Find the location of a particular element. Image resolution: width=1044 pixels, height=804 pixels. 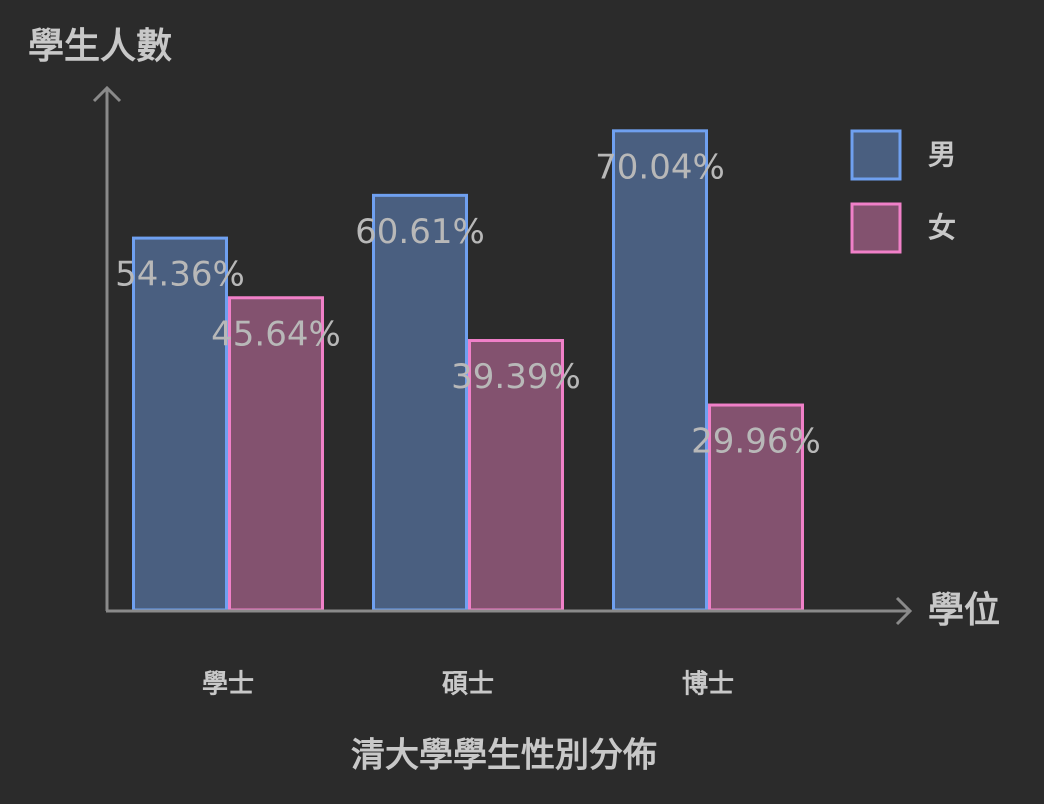

data-label: 60.61% is located at coordinates (420, 232).